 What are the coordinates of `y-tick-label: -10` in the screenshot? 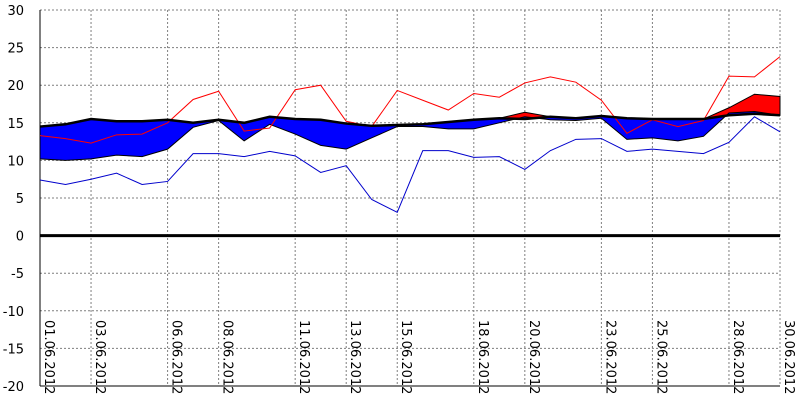 It's located at (13, 312).